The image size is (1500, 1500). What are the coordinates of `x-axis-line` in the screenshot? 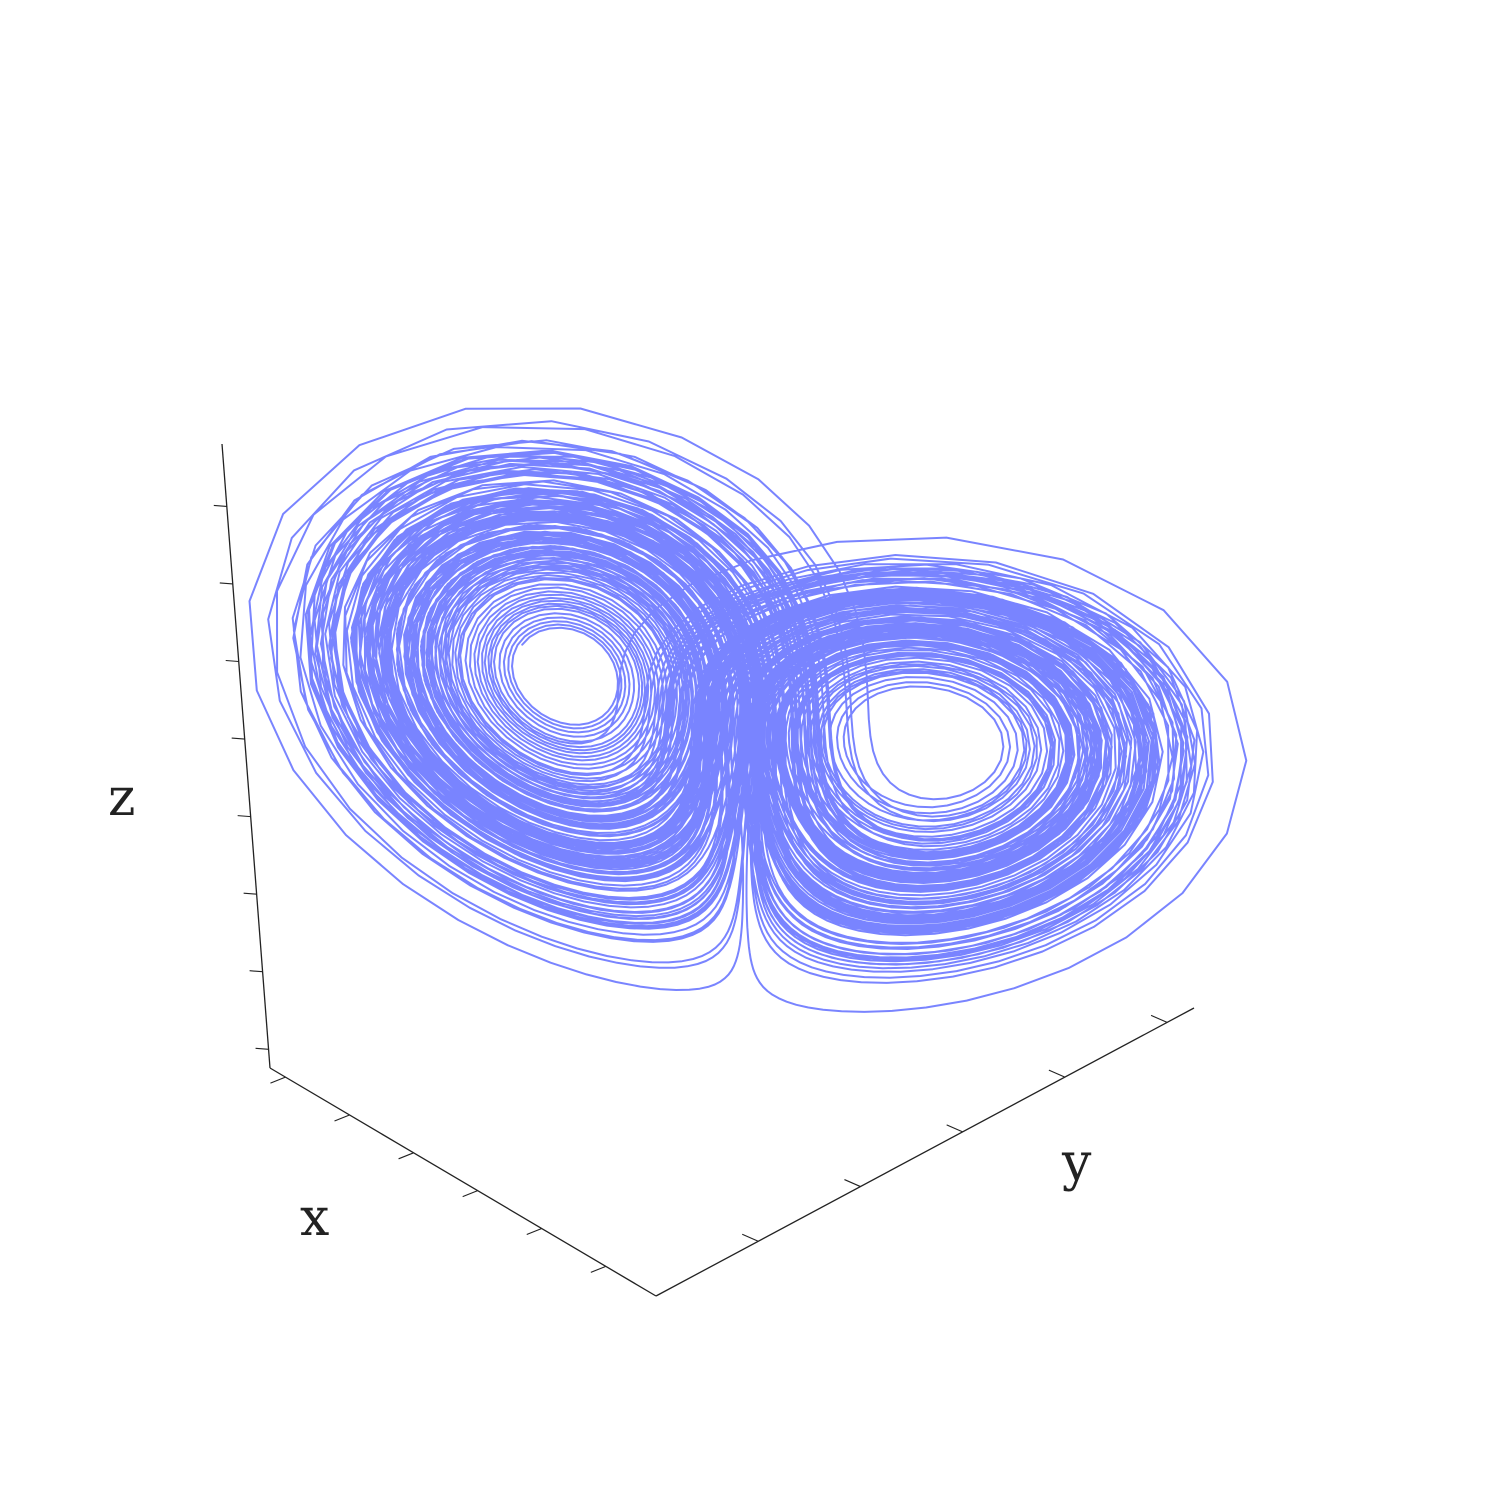 It's located at (463, 1182).